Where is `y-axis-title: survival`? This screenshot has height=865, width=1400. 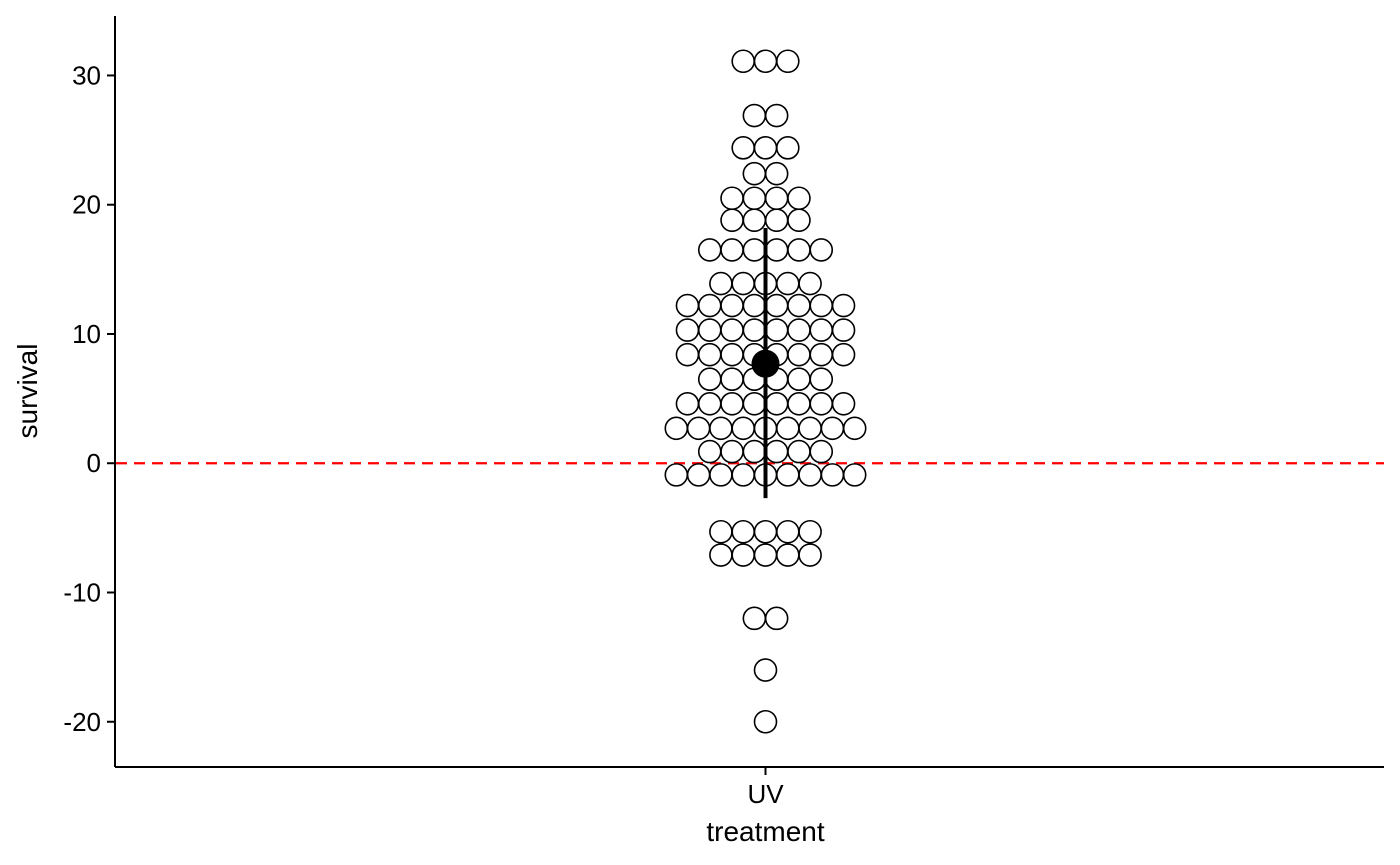 y-axis-title: survival is located at coordinates (27, 391).